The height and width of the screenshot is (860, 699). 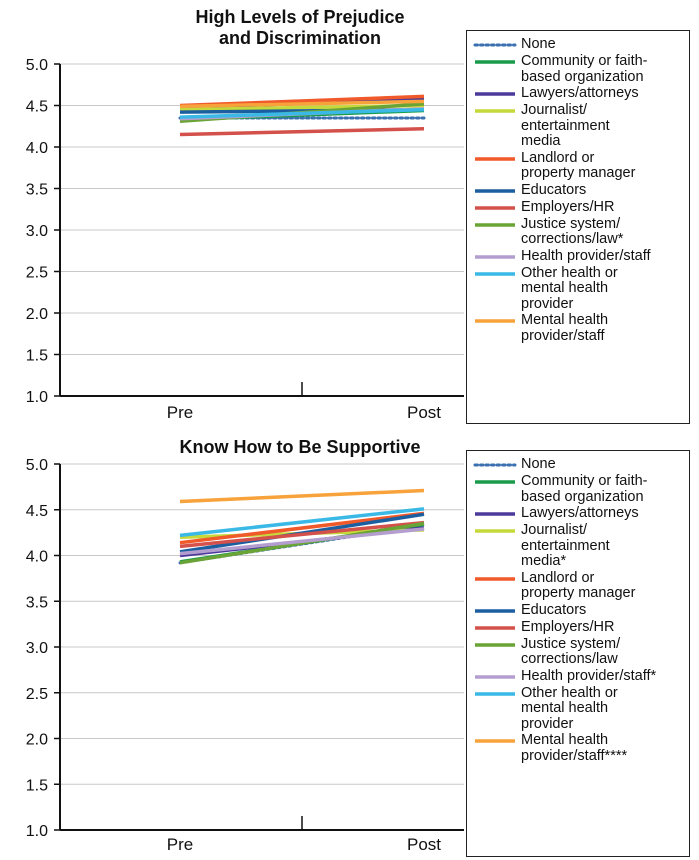 I want to click on legend-label: Employers/HR, so click(x=568, y=206).